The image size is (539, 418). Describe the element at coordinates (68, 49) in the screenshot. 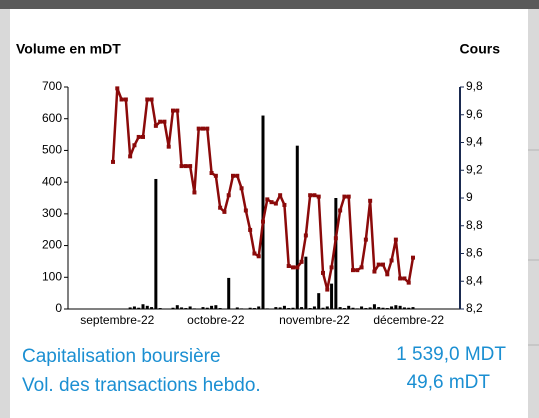

I see `y-axis-title: Volume en mDT` at that location.